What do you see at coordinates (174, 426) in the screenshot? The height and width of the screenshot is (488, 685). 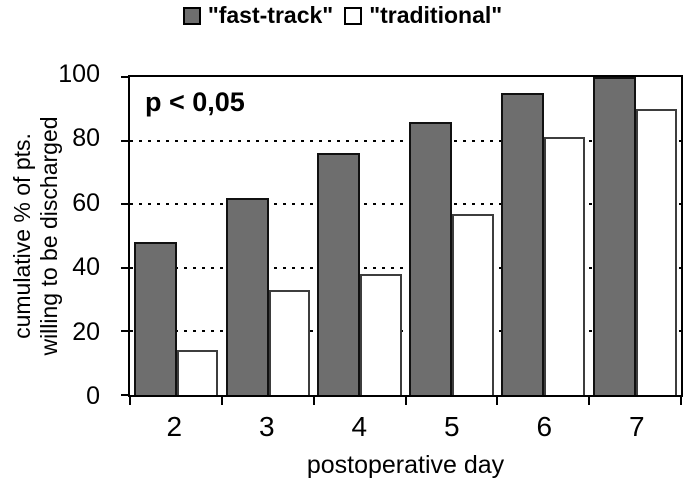 I see `x-tick-label-2: 2` at bounding box center [174, 426].